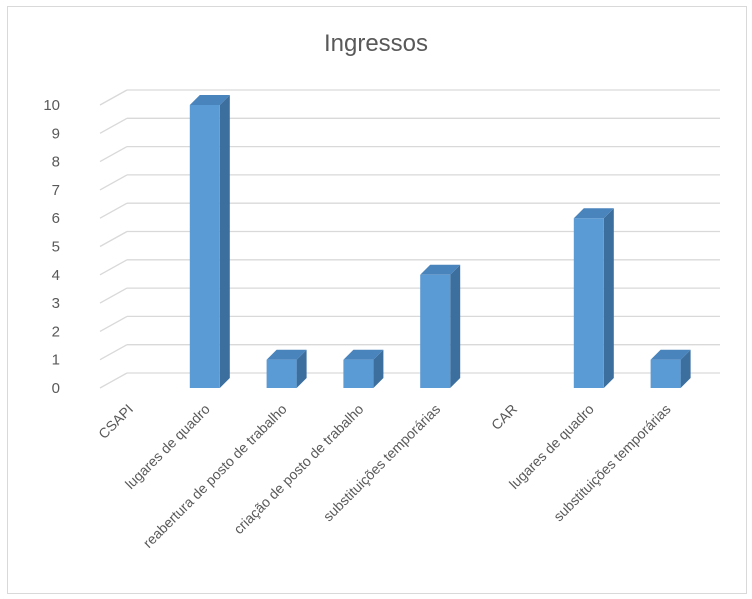 This screenshot has height=599, width=752. Describe the element at coordinates (298, 469) in the screenshot. I see `x-tick-label: criação de posto de trabalho` at that location.